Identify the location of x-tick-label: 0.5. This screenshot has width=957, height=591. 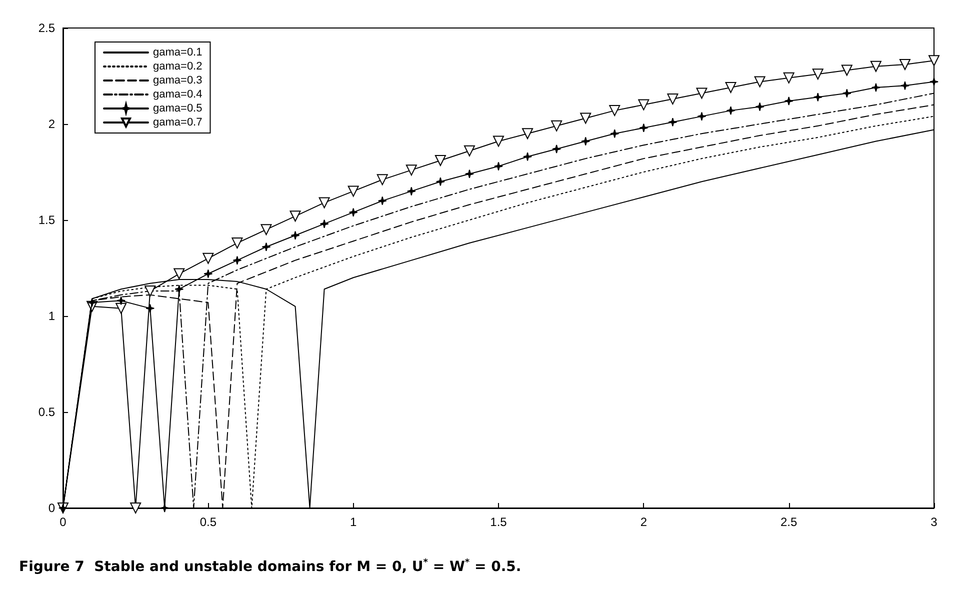
(208, 522).